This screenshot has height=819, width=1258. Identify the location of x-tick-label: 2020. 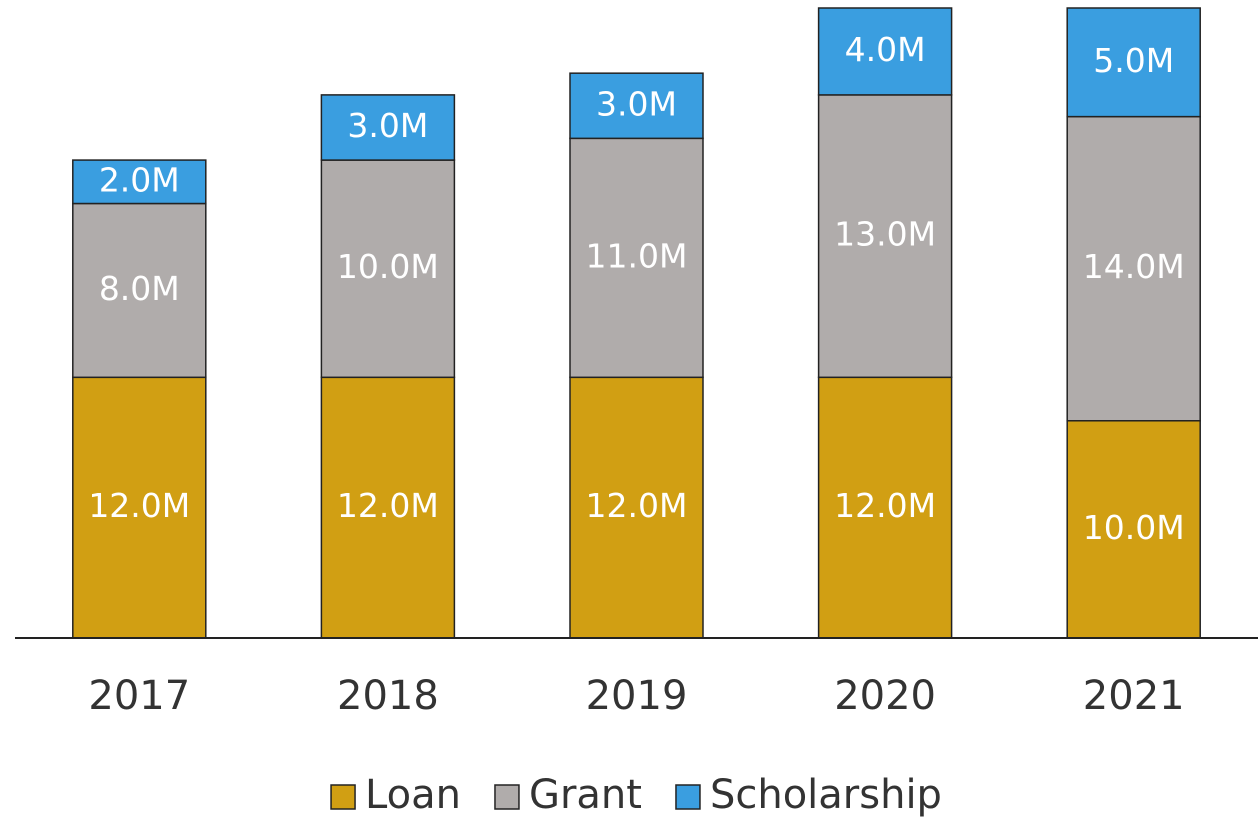
(885, 696).